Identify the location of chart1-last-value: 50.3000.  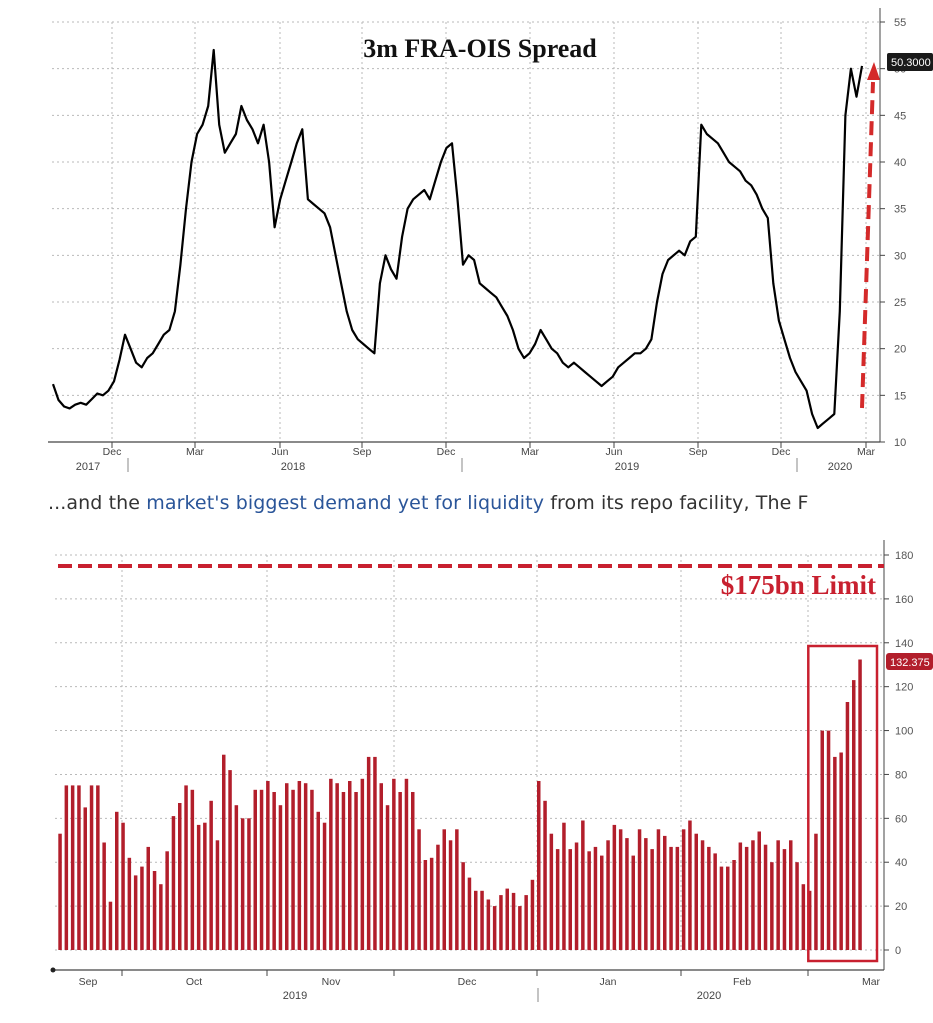
(911, 63).